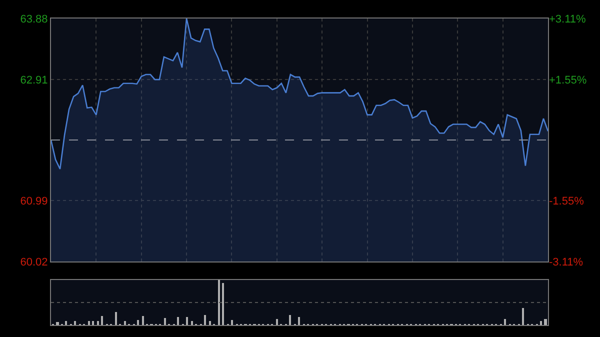  Describe the element at coordinates (566, 262) in the screenshot. I see `y2-tick-label: -3.11%` at that location.